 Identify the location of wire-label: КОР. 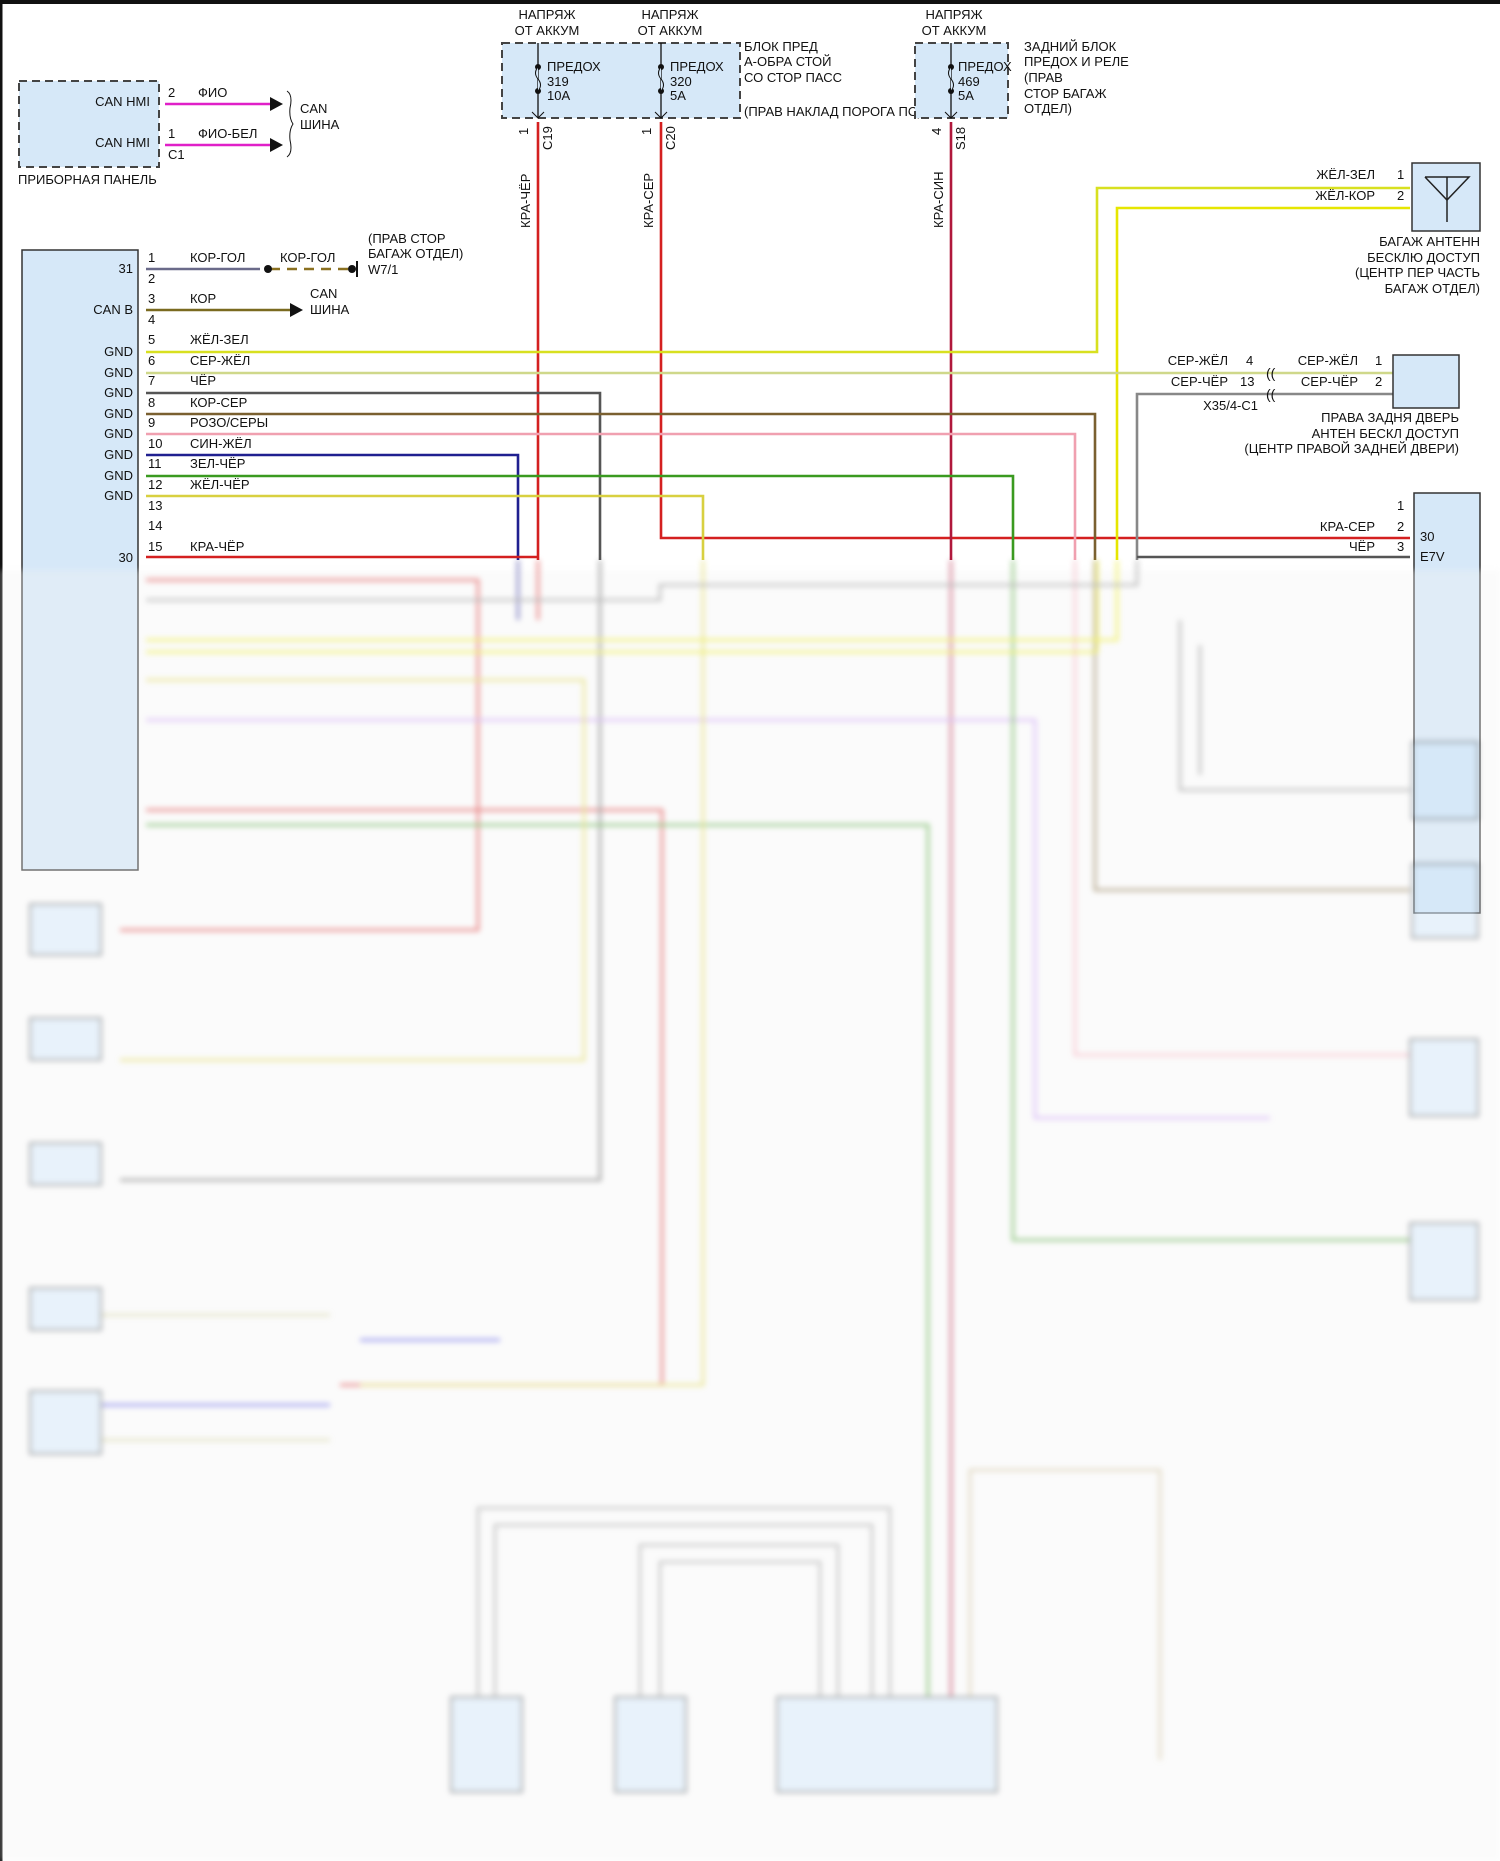
(203, 298).